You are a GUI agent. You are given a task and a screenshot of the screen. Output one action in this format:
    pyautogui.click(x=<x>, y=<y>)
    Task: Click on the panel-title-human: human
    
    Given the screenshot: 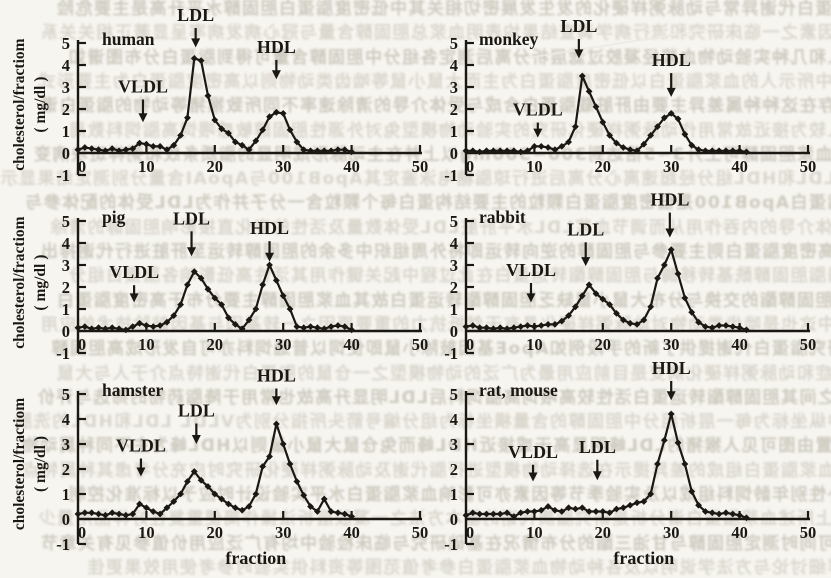 What is the action you would take?
    pyautogui.click(x=128, y=39)
    